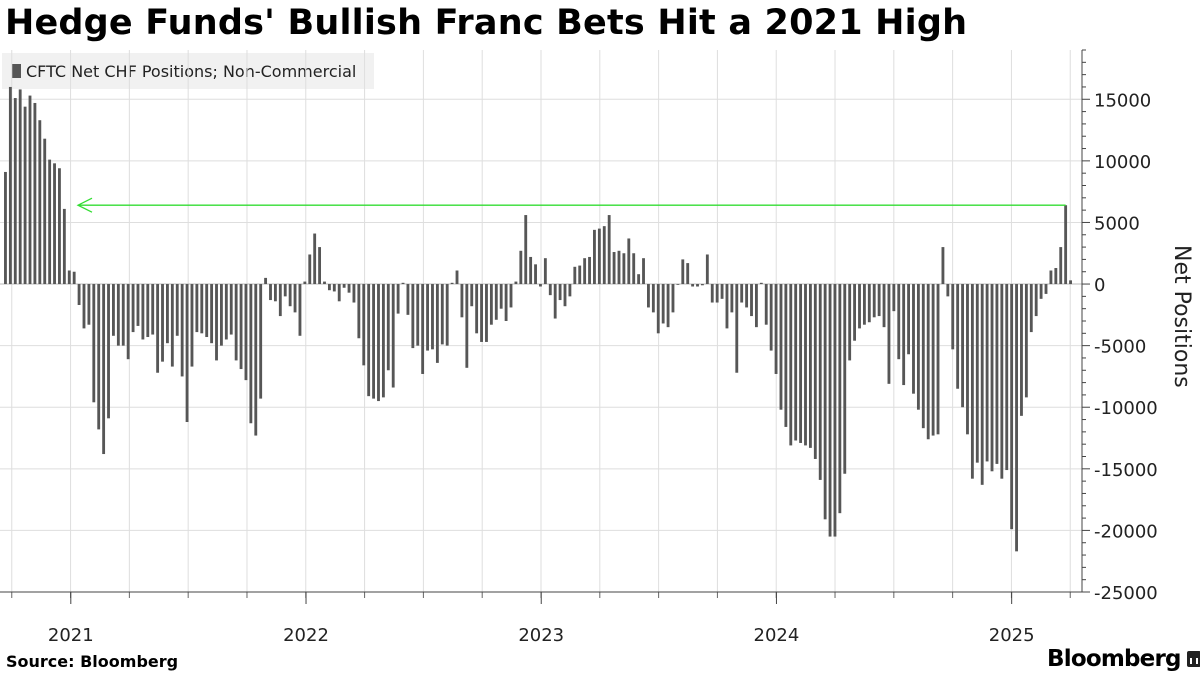 This screenshot has width=1200, height=675. I want to click on brand-logo: Bloomberg, so click(1123, 659).